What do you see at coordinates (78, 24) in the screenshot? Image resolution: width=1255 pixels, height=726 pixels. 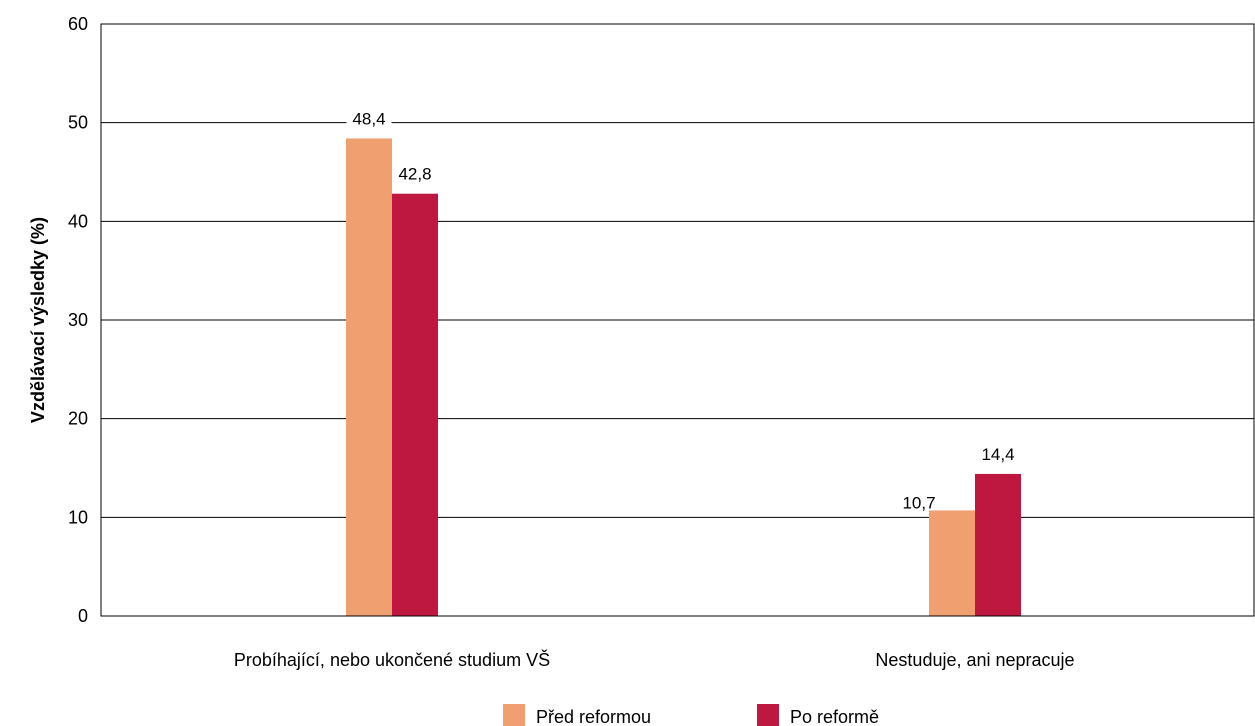 I see `y-tick-label: 60` at bounding box center [78, 24].